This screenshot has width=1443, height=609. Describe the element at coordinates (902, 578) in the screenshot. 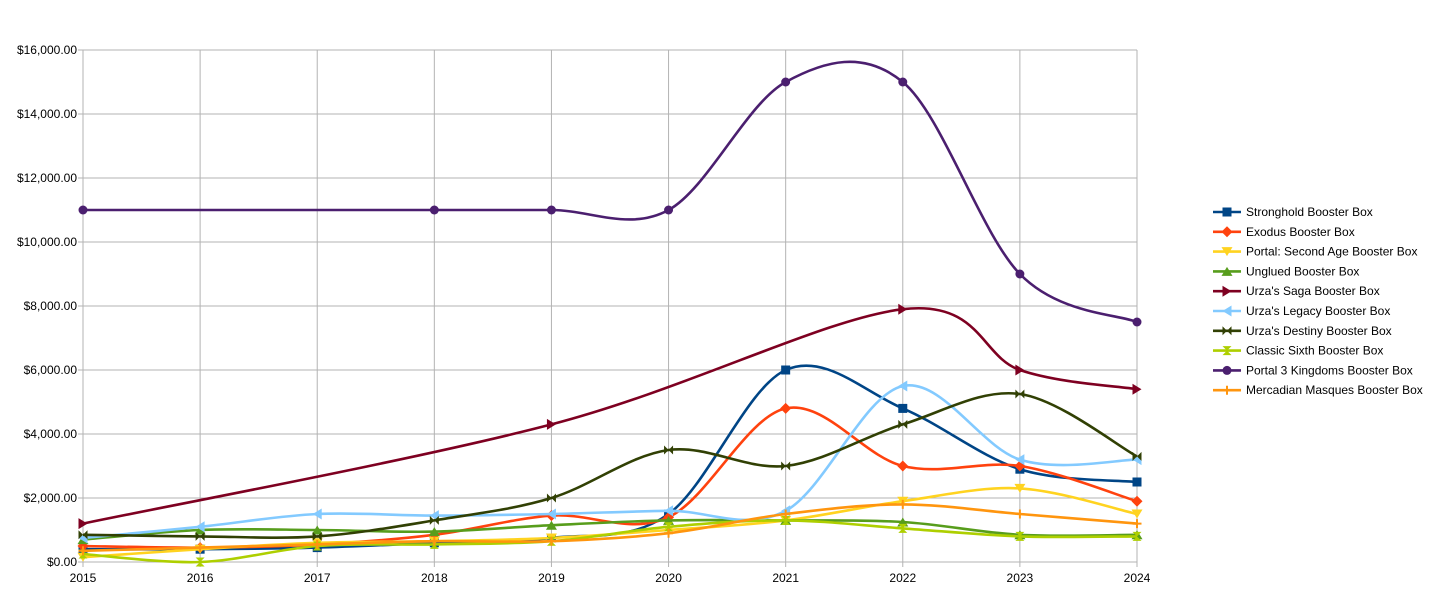

I see `x-tick-label: 2022` at that location.